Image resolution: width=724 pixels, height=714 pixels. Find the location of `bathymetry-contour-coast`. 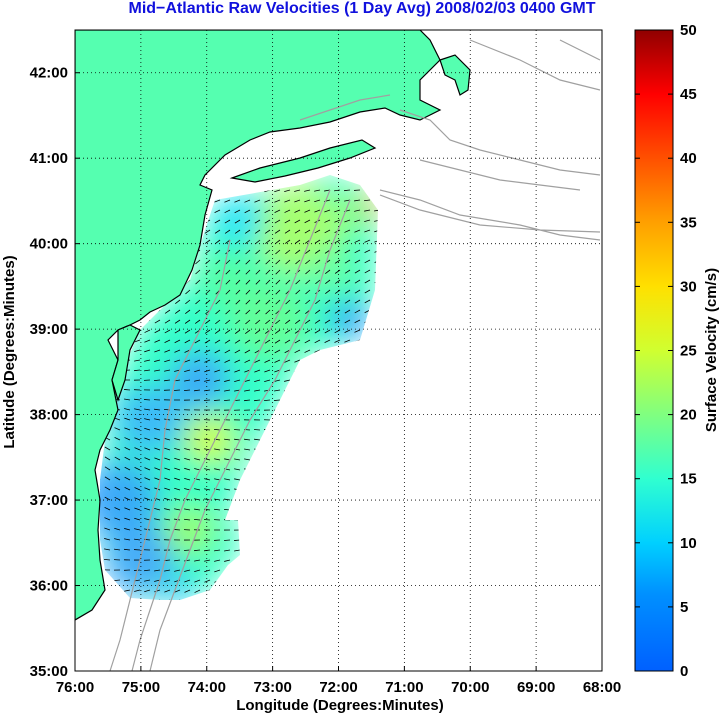

bathymetry-contour-coast is located at coordinates (450, 80).